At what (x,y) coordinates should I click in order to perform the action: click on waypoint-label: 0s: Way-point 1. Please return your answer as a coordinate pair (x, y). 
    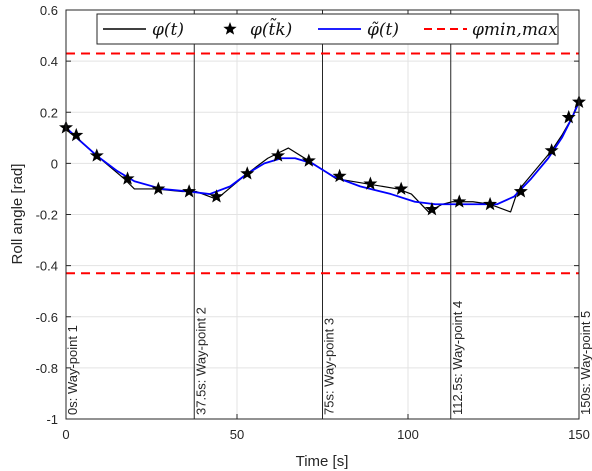
    Looking at the image, I should click on (72, 370).